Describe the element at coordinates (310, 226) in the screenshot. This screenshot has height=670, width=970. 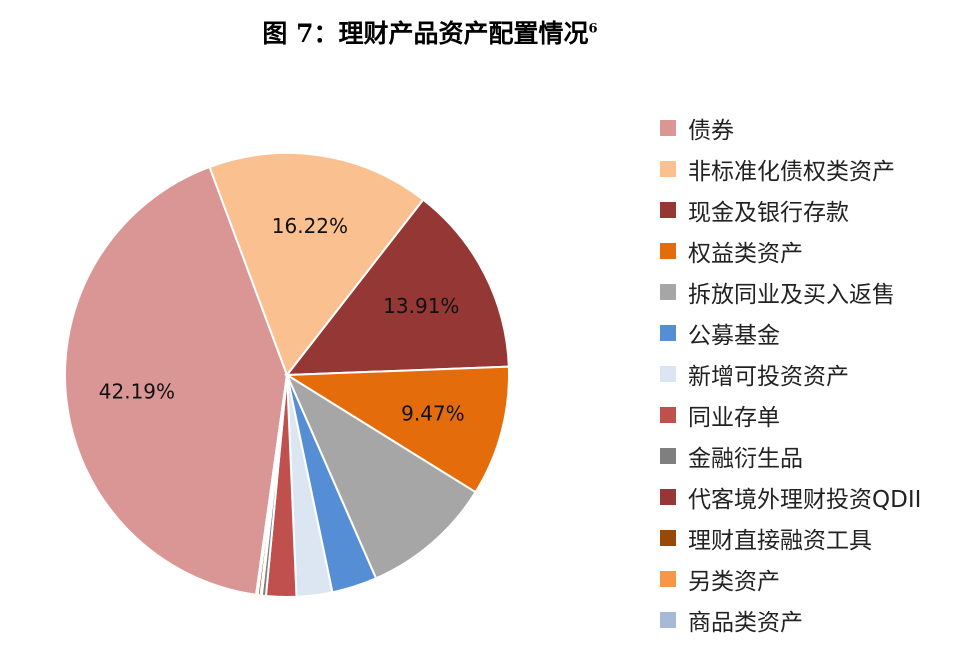
I see `pie-slice-label-1: 16.22%` at that location.